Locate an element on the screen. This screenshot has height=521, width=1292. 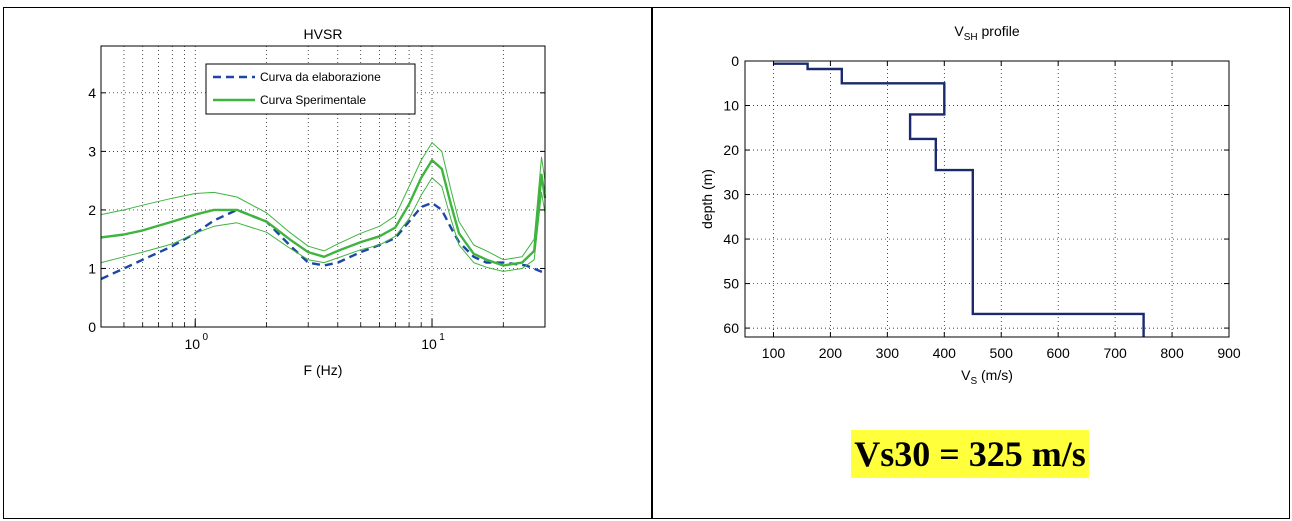
chart-title-suffix: profile is located at coordinates (999, 31).